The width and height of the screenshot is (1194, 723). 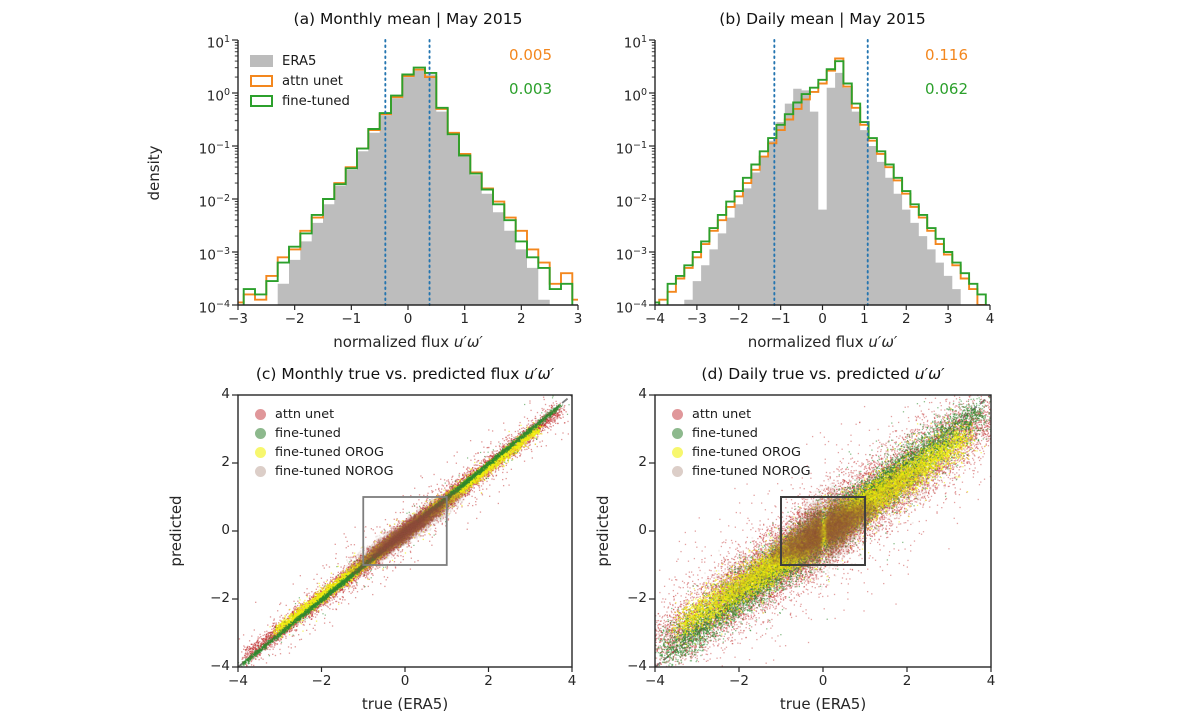 I want to click on legend-label: ERA5, so click(x=299, y=61).